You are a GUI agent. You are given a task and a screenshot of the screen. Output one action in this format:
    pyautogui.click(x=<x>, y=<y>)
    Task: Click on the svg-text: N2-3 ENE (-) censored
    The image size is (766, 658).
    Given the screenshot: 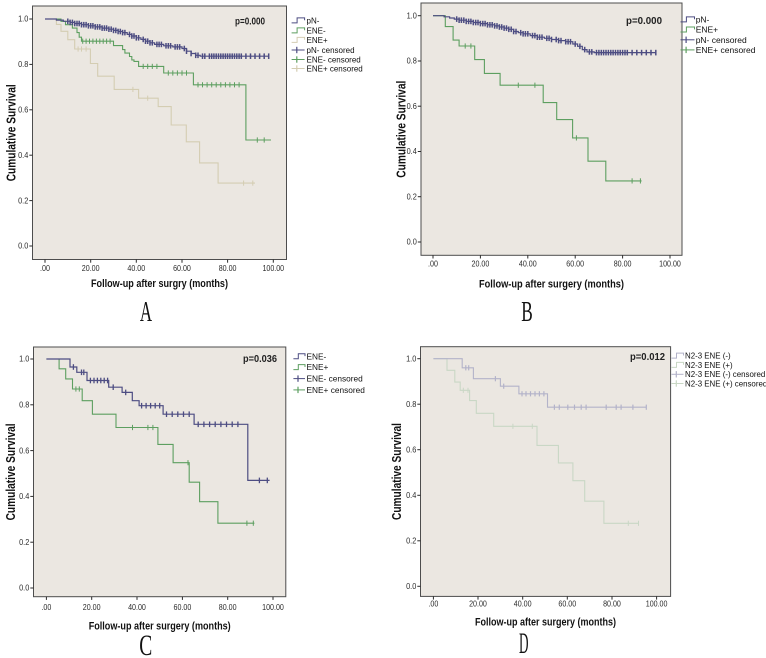 What is the action you would take?
    pyautogui.click(x=725, y=374)
    